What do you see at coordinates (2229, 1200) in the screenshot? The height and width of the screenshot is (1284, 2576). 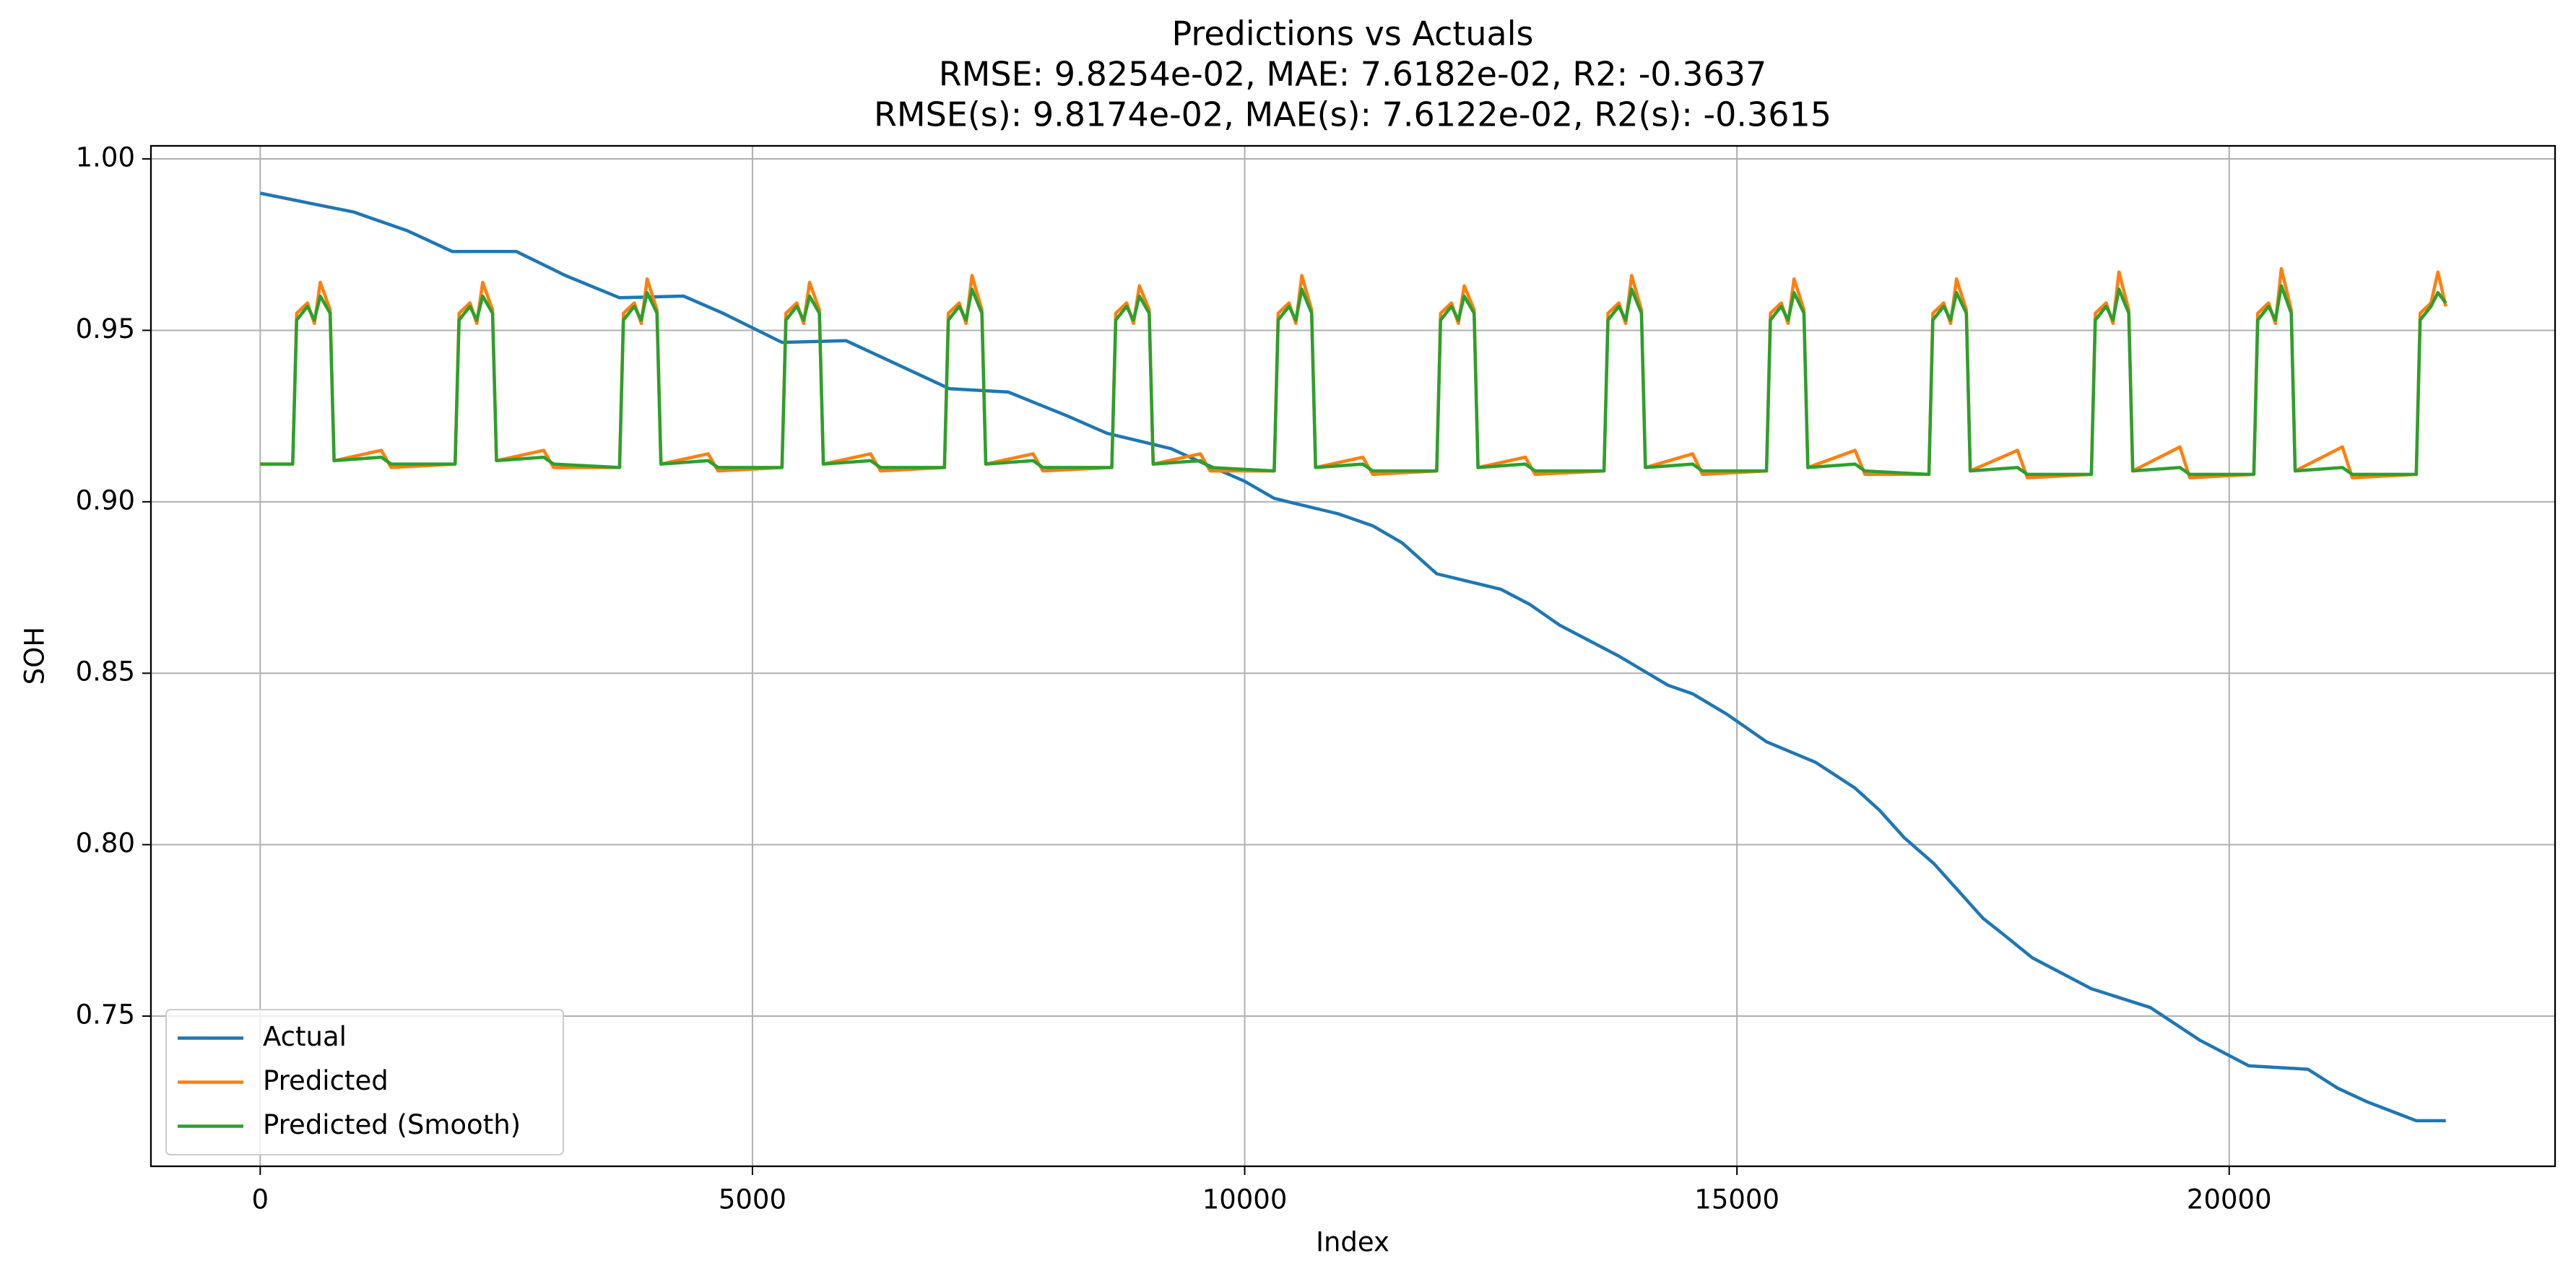 I see `x-tick-label: 20000` at bounding box center [2229, 1200].